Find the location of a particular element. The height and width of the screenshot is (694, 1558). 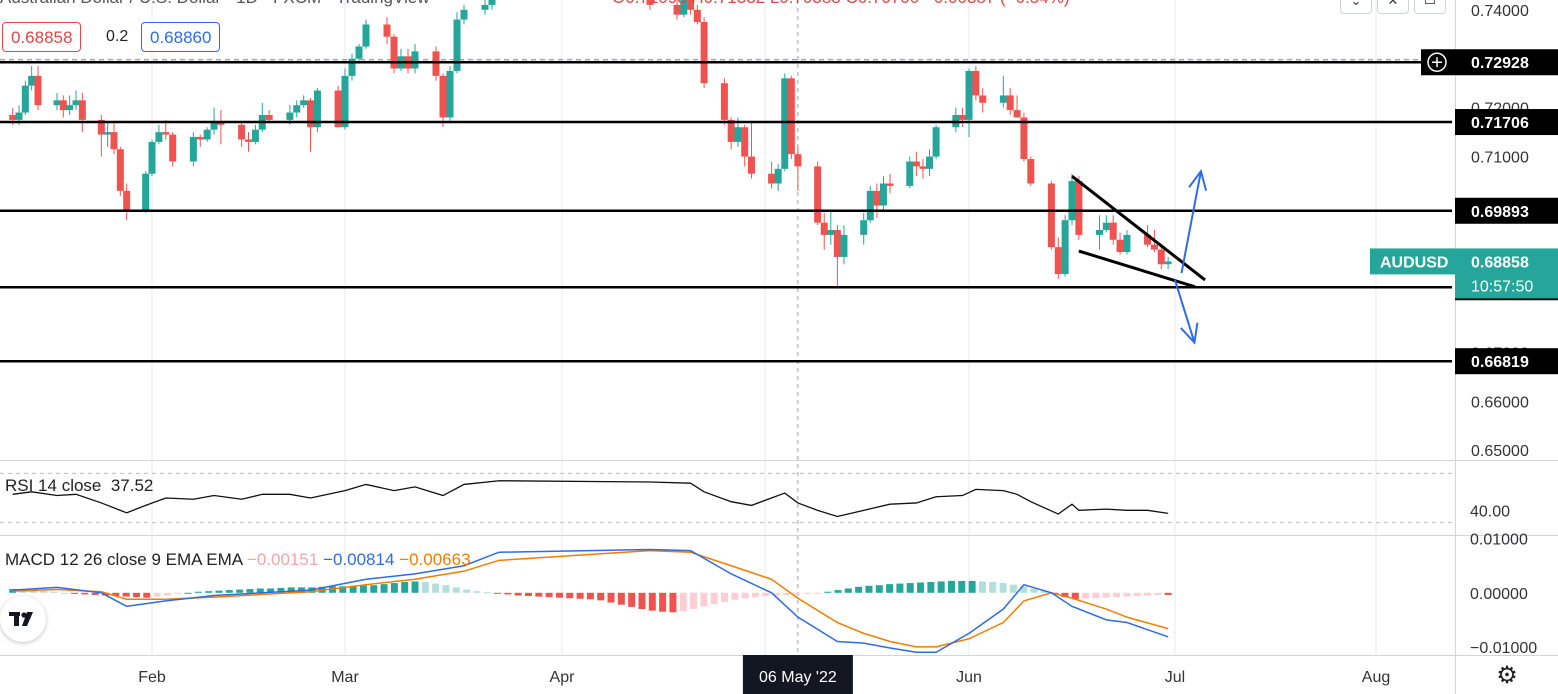

bearish-arrow is located at coordinates (1185, 311).